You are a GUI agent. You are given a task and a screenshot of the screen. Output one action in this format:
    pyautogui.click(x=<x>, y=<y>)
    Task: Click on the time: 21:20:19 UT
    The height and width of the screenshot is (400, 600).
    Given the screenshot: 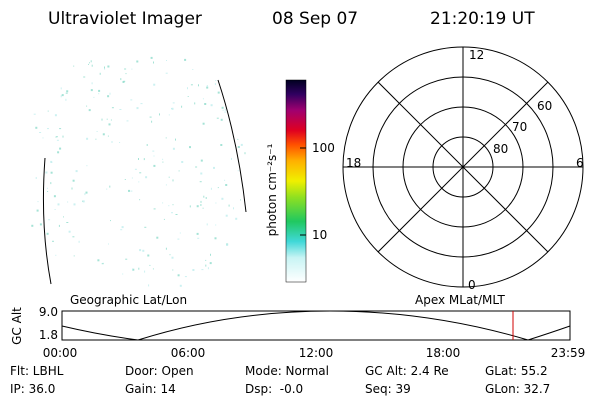 What is the action you would take?
    pyautogui.click(x=482, y=19)
    